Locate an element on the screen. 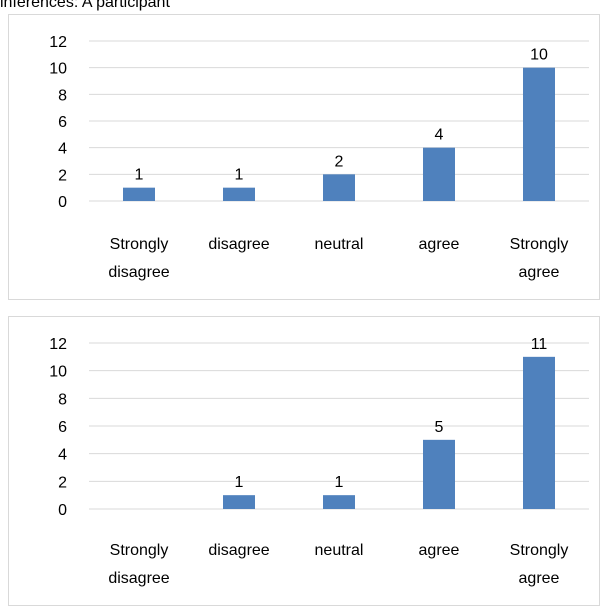 This screenshot has width=608, height=612. data-label: 2 is located at coordinates (339, 161).